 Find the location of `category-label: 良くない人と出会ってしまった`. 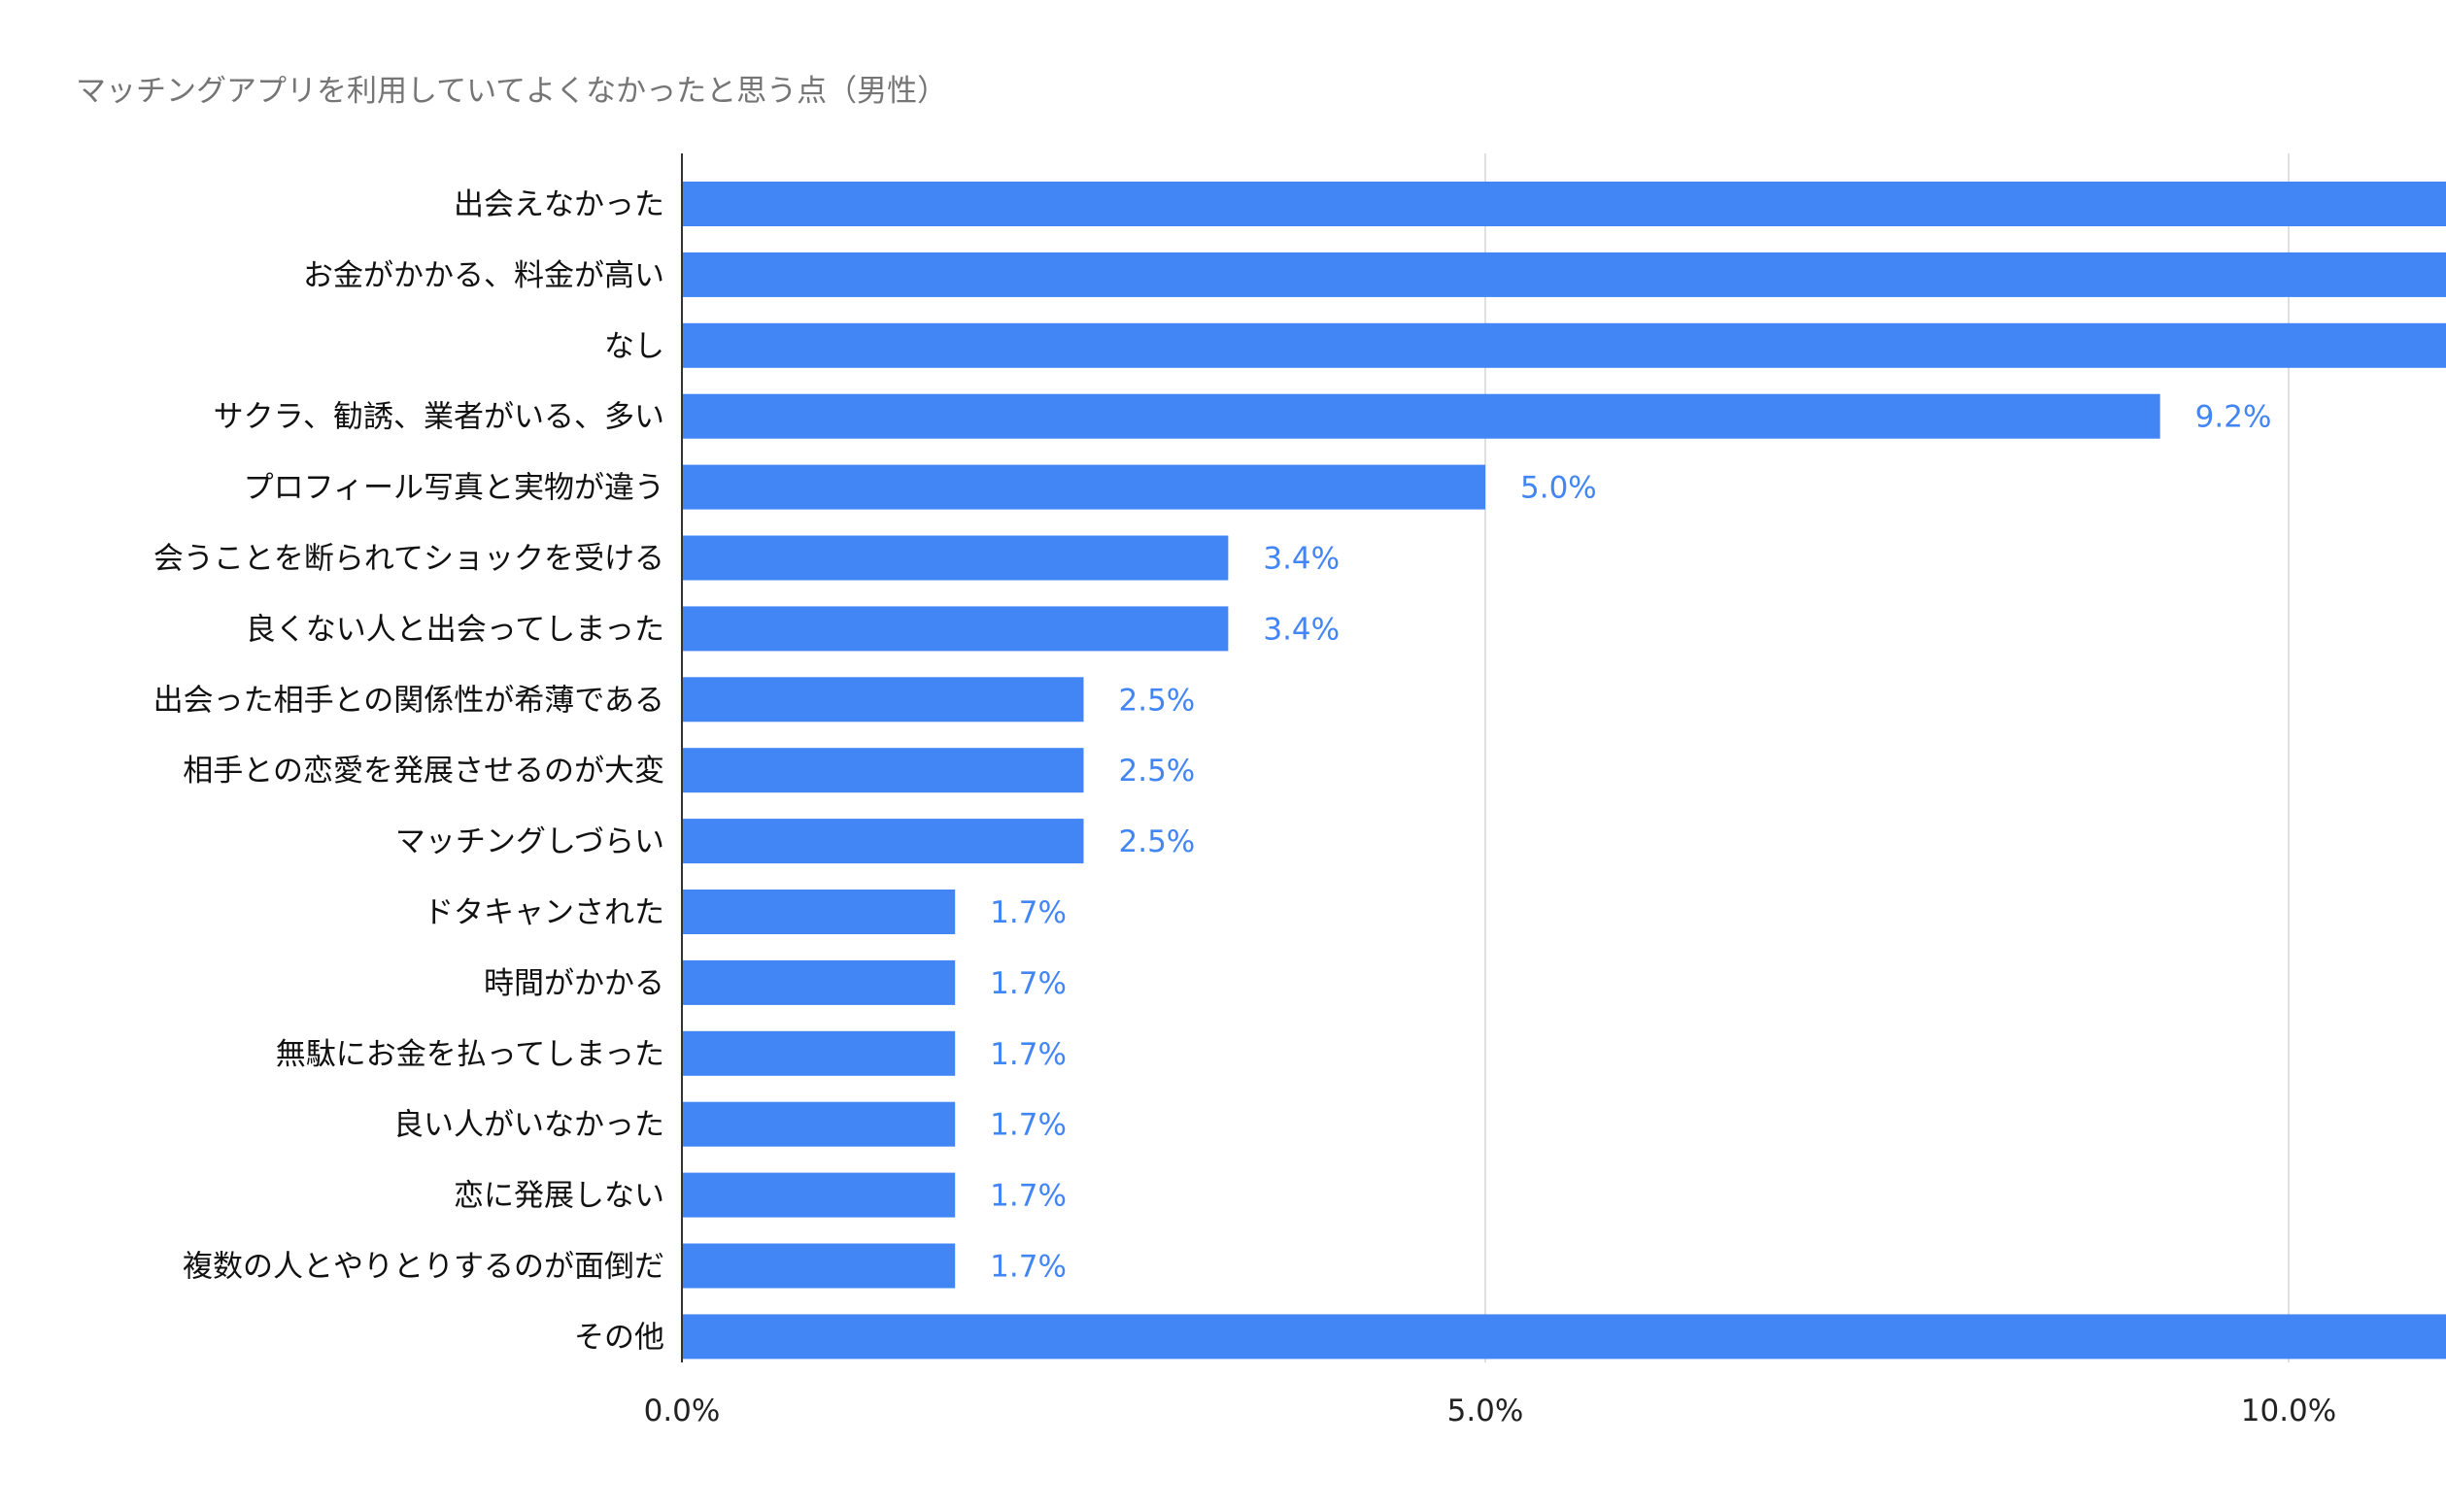

category-label: 良くない人と出会ってしまった is located at coordinates (455, 629).